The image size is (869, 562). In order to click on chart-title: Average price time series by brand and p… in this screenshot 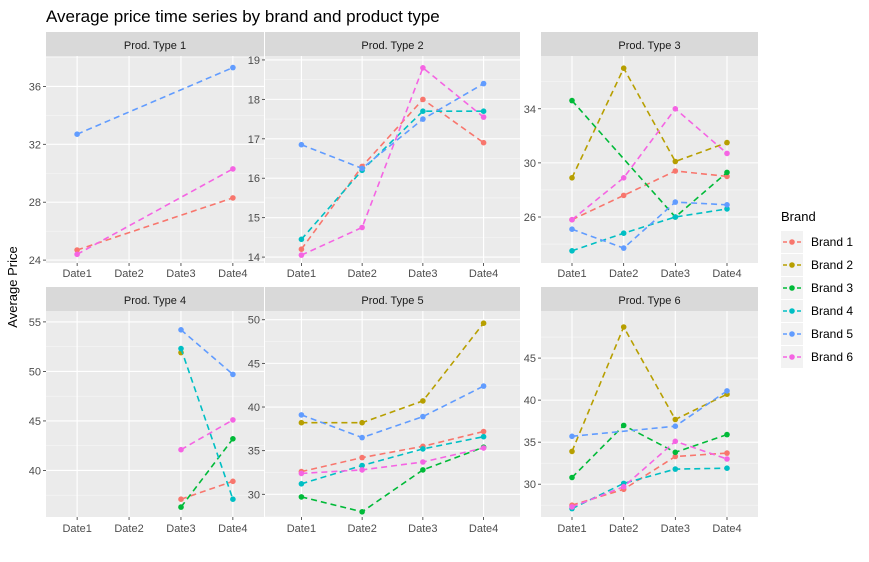, I will do `click(243, 16)`.